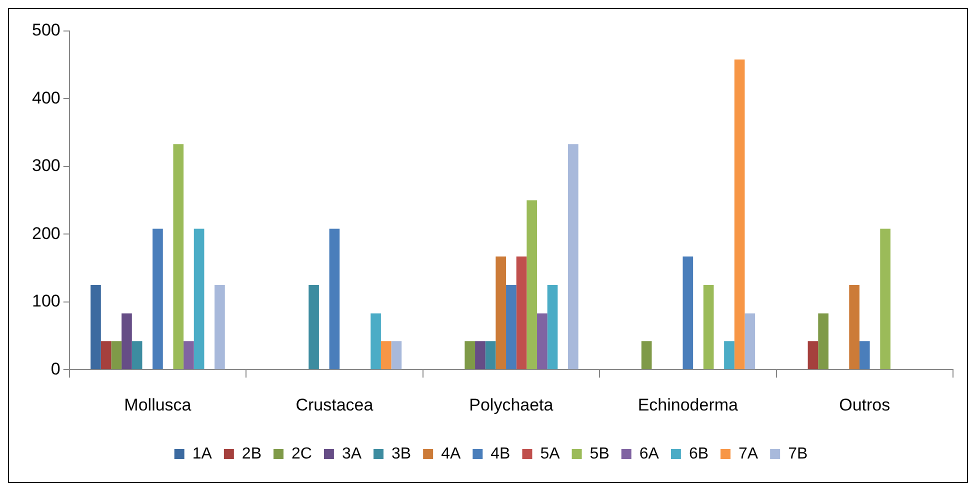 This screenshot has height=493, width=979. I want to click on x-tick-label: Echinoderma, so click(688, 404).